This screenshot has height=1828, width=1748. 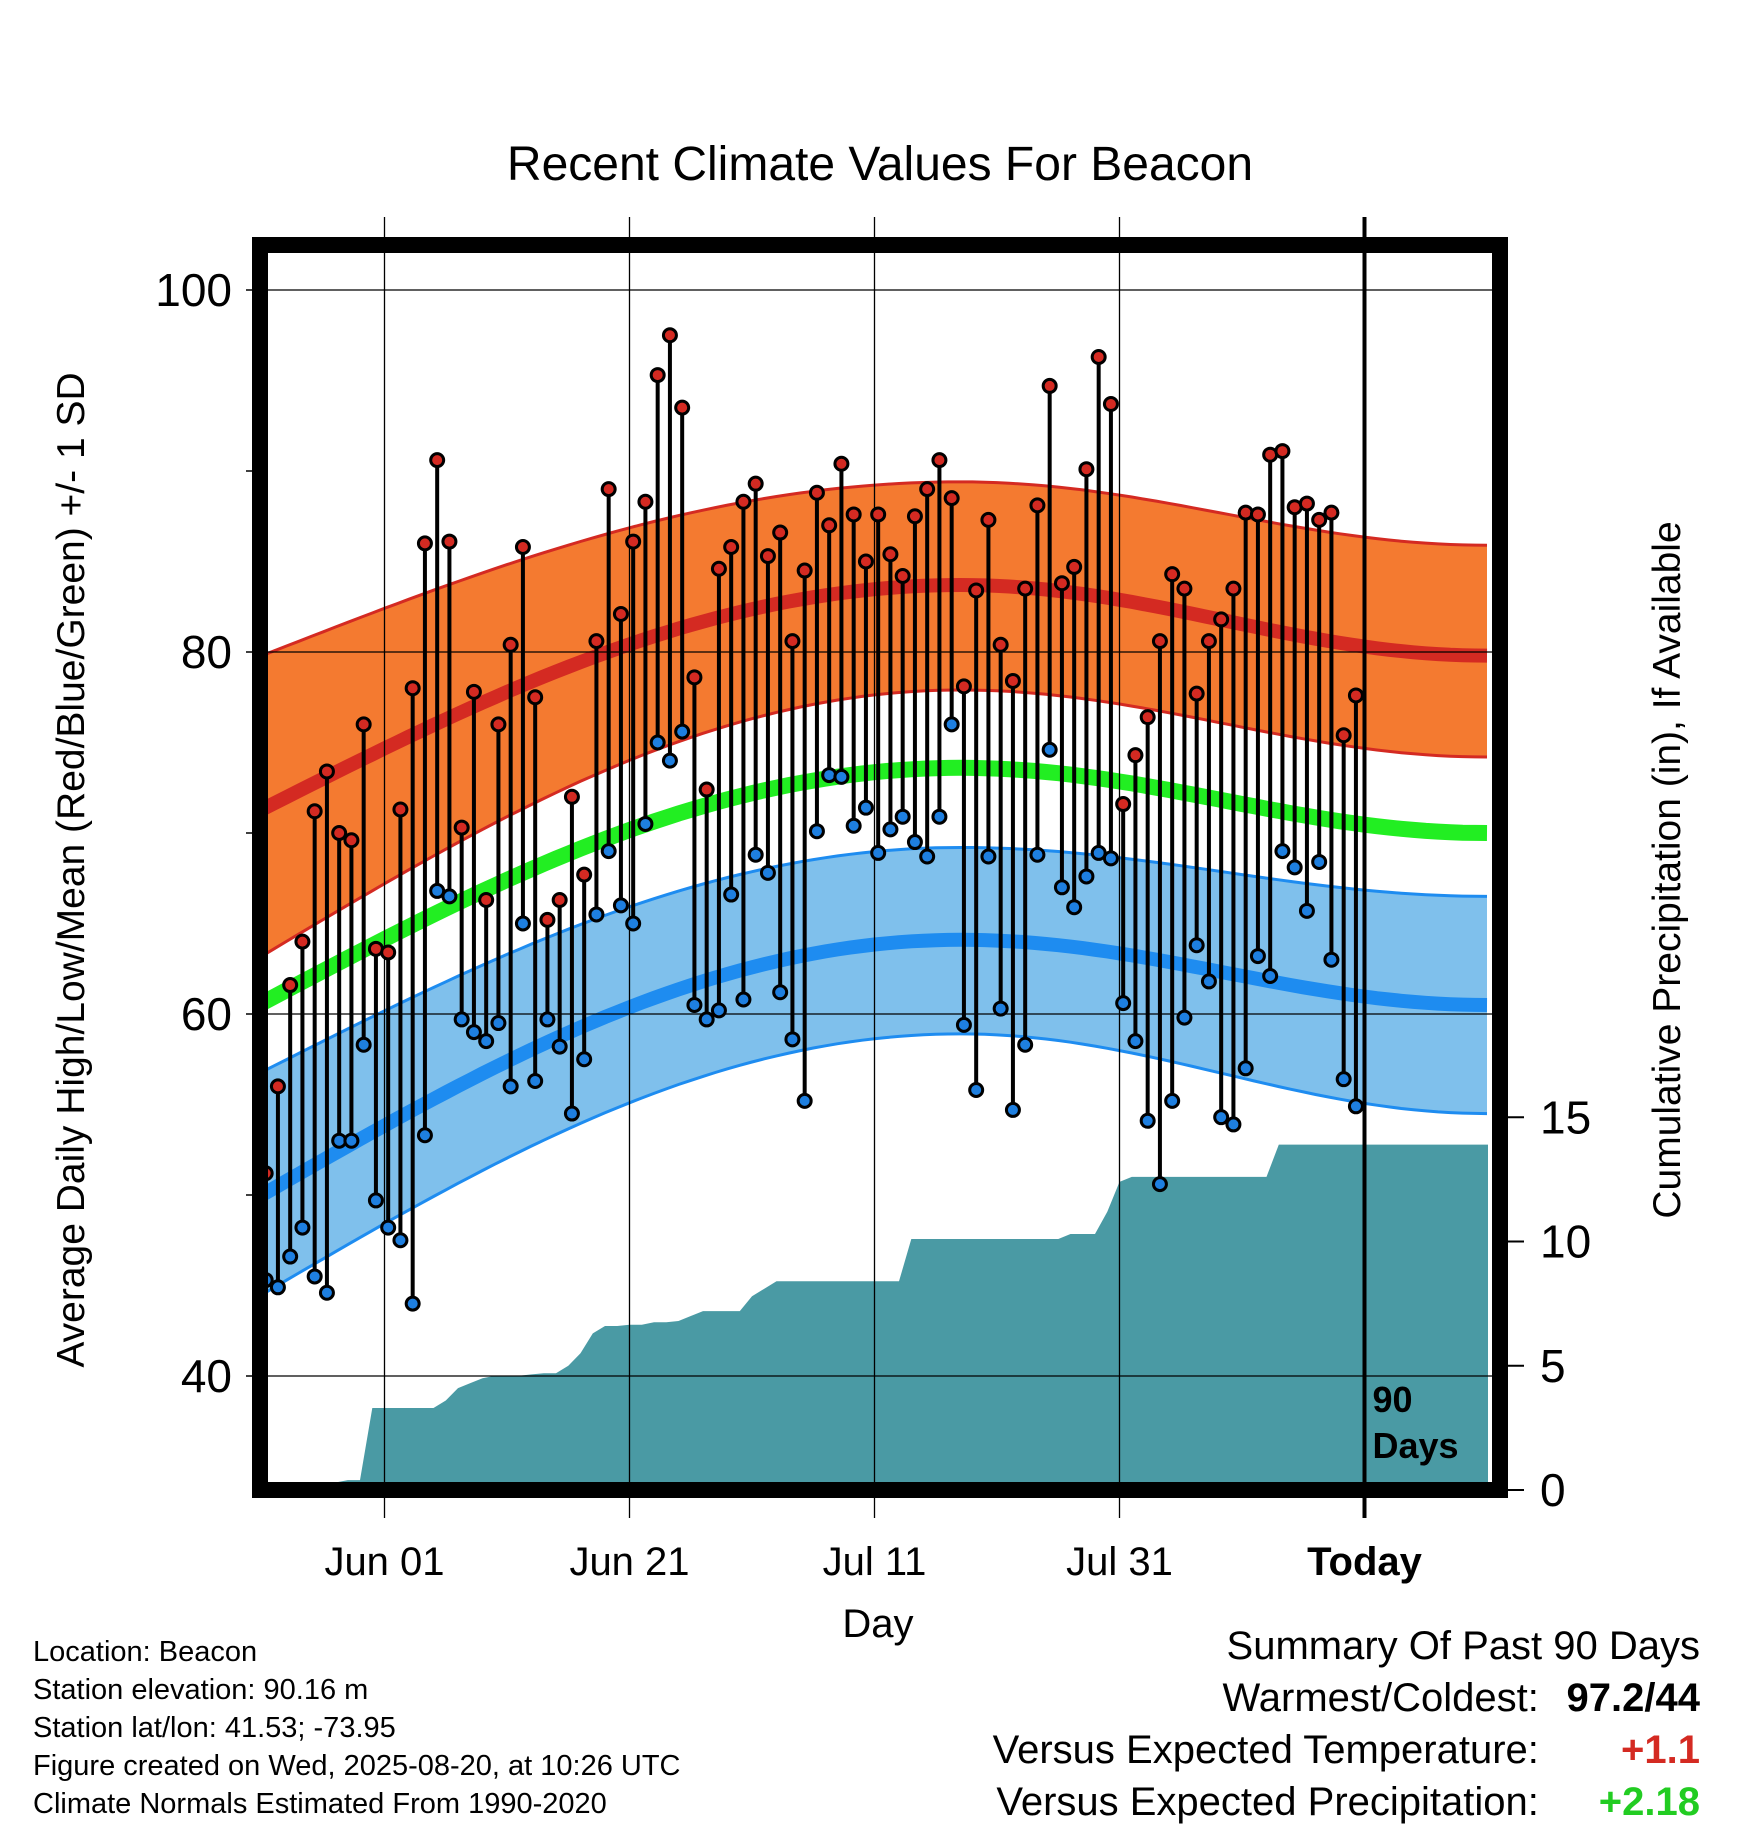 What do you see at coordinates (629, 1562) in the screenshot?
I see `x-tick-label: Jun 21` at bounding box center [629, 1562].